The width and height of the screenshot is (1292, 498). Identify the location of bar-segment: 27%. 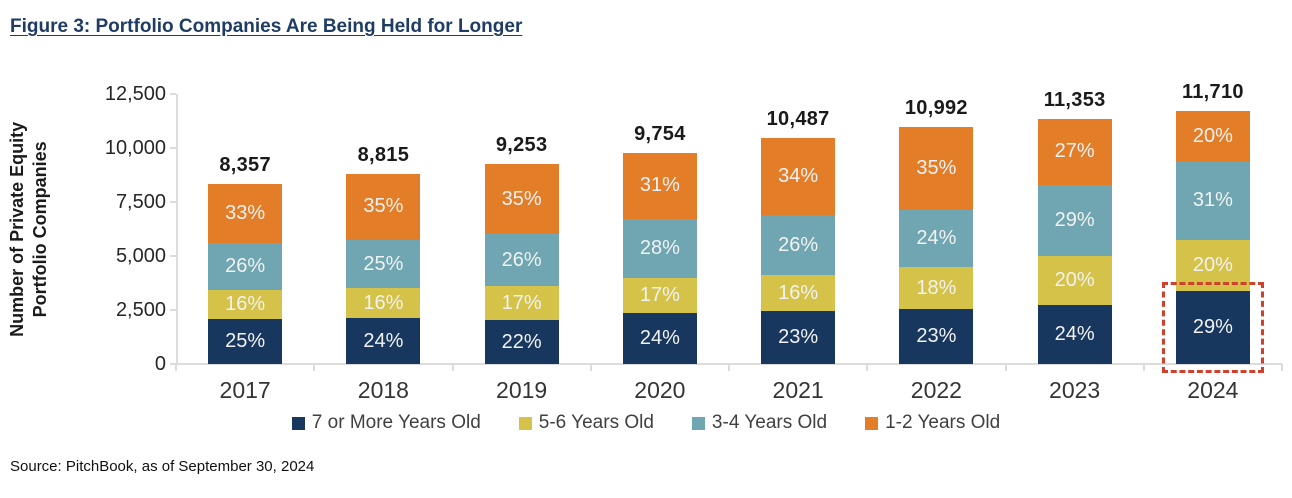
(1074, 152).